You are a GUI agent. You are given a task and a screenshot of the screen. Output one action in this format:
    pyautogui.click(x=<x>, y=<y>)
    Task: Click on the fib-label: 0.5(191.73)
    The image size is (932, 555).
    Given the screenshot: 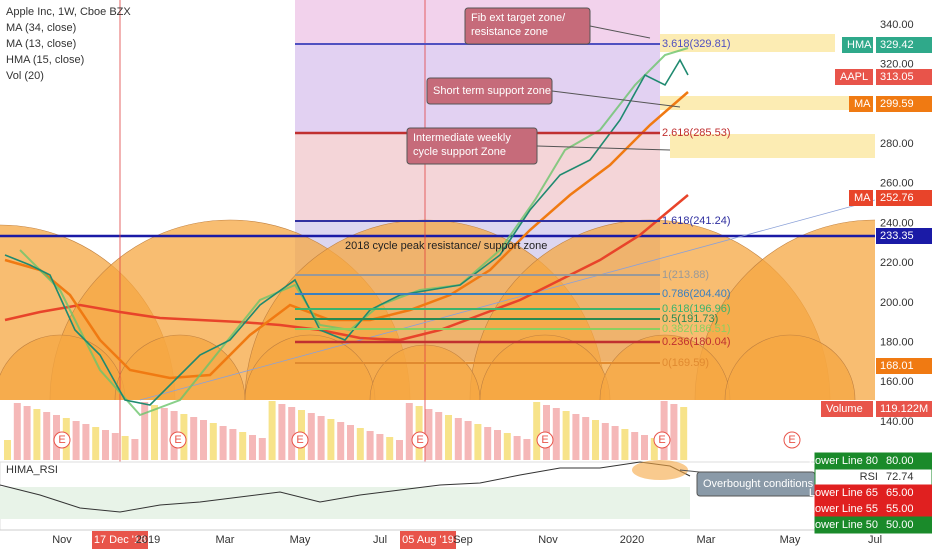 What is the action you would take?
    pyautogui.click(x=690, y=319)
    